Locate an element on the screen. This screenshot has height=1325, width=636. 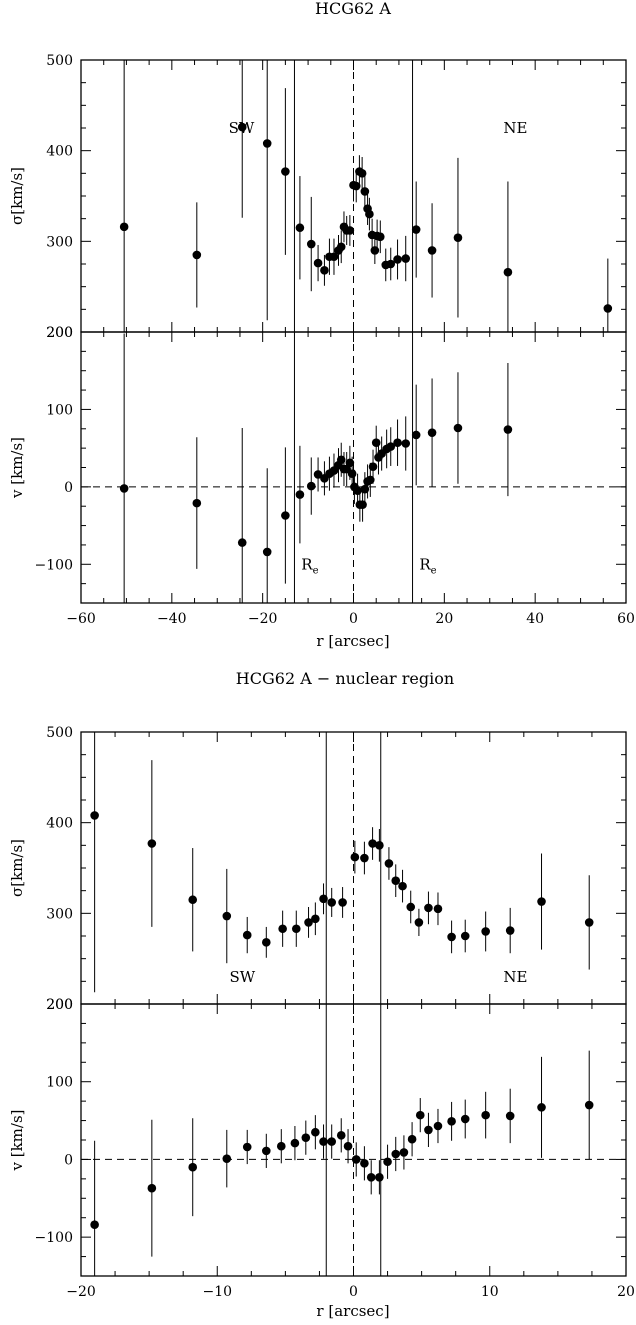
x-axis-label: r [arcsec] is located at coordinates (352, 1311).